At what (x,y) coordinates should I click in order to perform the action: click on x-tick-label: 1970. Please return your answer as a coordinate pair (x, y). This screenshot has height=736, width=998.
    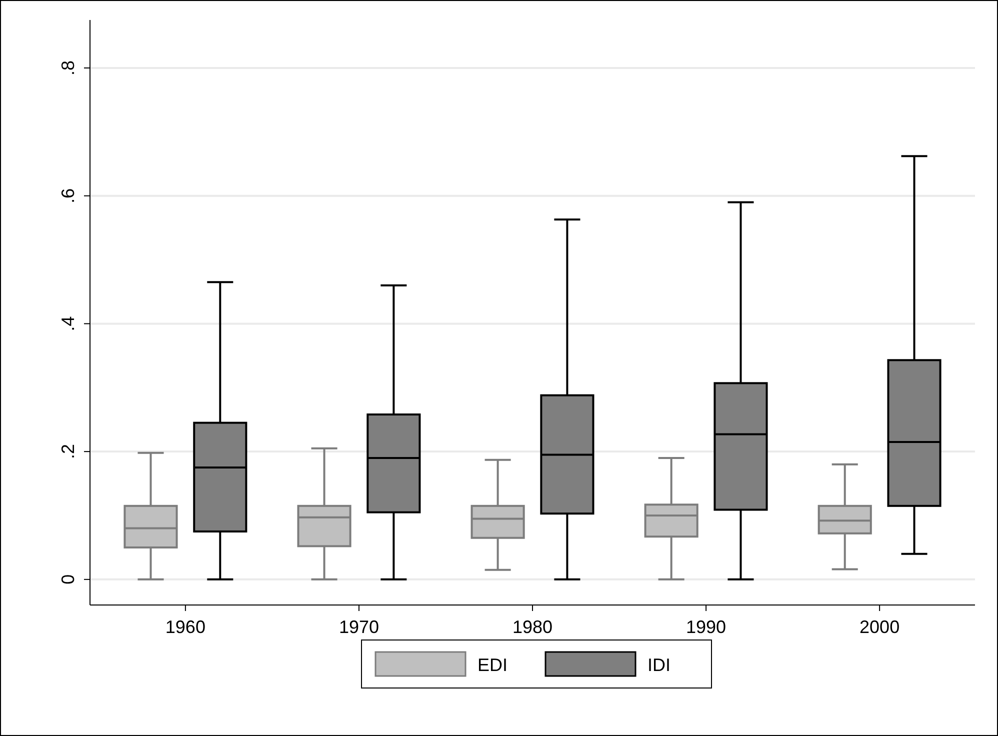
    Looking at the image, I should click on (358, 627).